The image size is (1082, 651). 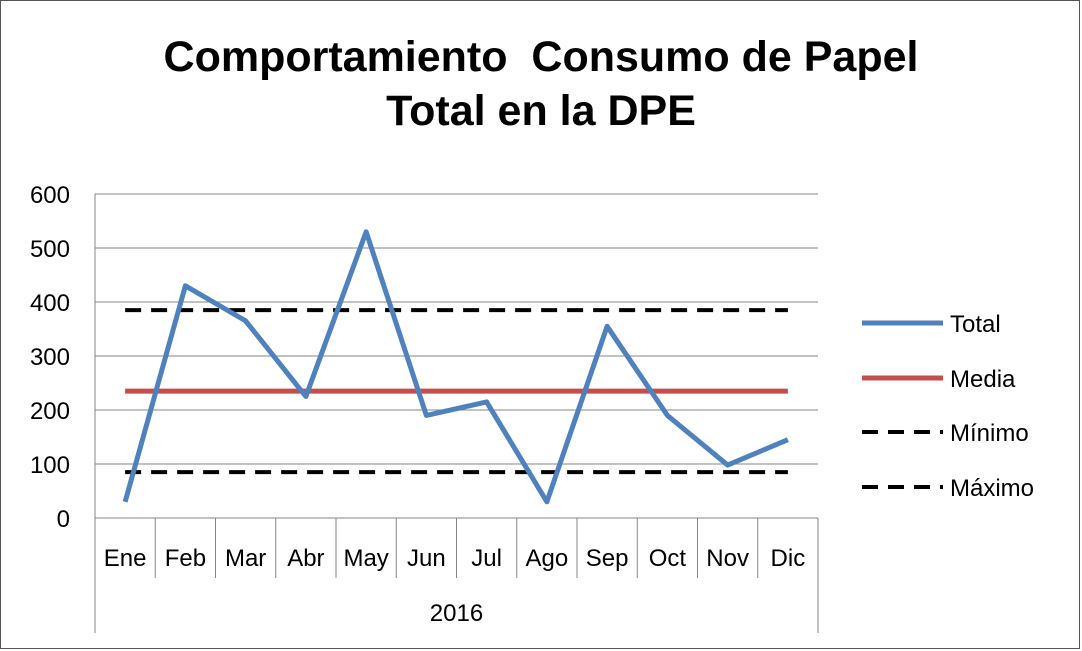 I want to click on y-tick-label: 500, so click(x=50, y=249).